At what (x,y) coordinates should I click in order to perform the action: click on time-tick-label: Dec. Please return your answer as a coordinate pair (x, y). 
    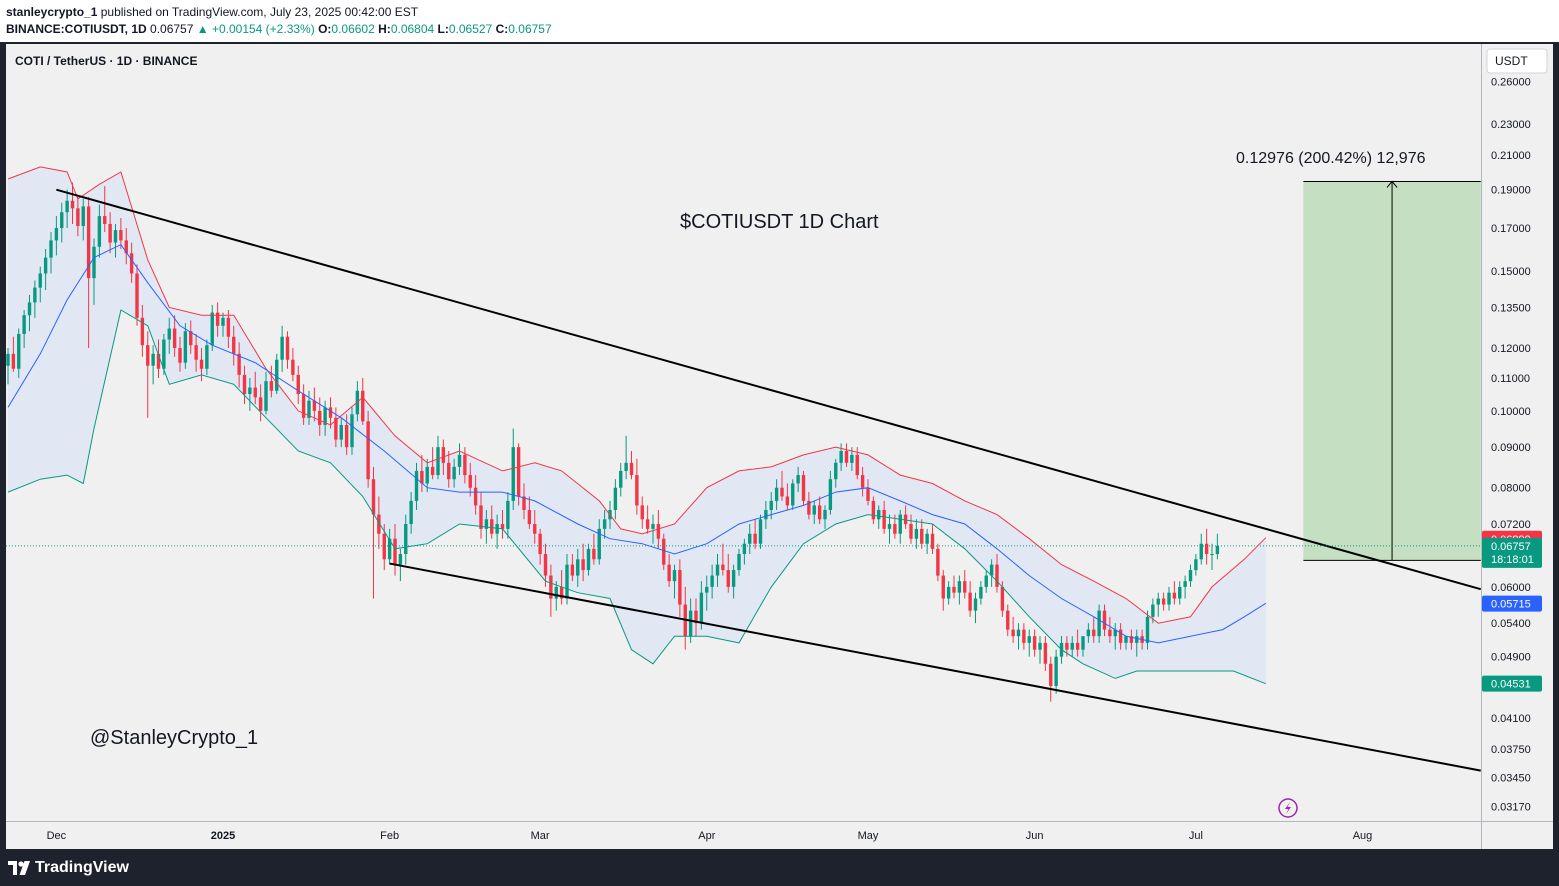
    Looking at the image, I should click on (57, 836).